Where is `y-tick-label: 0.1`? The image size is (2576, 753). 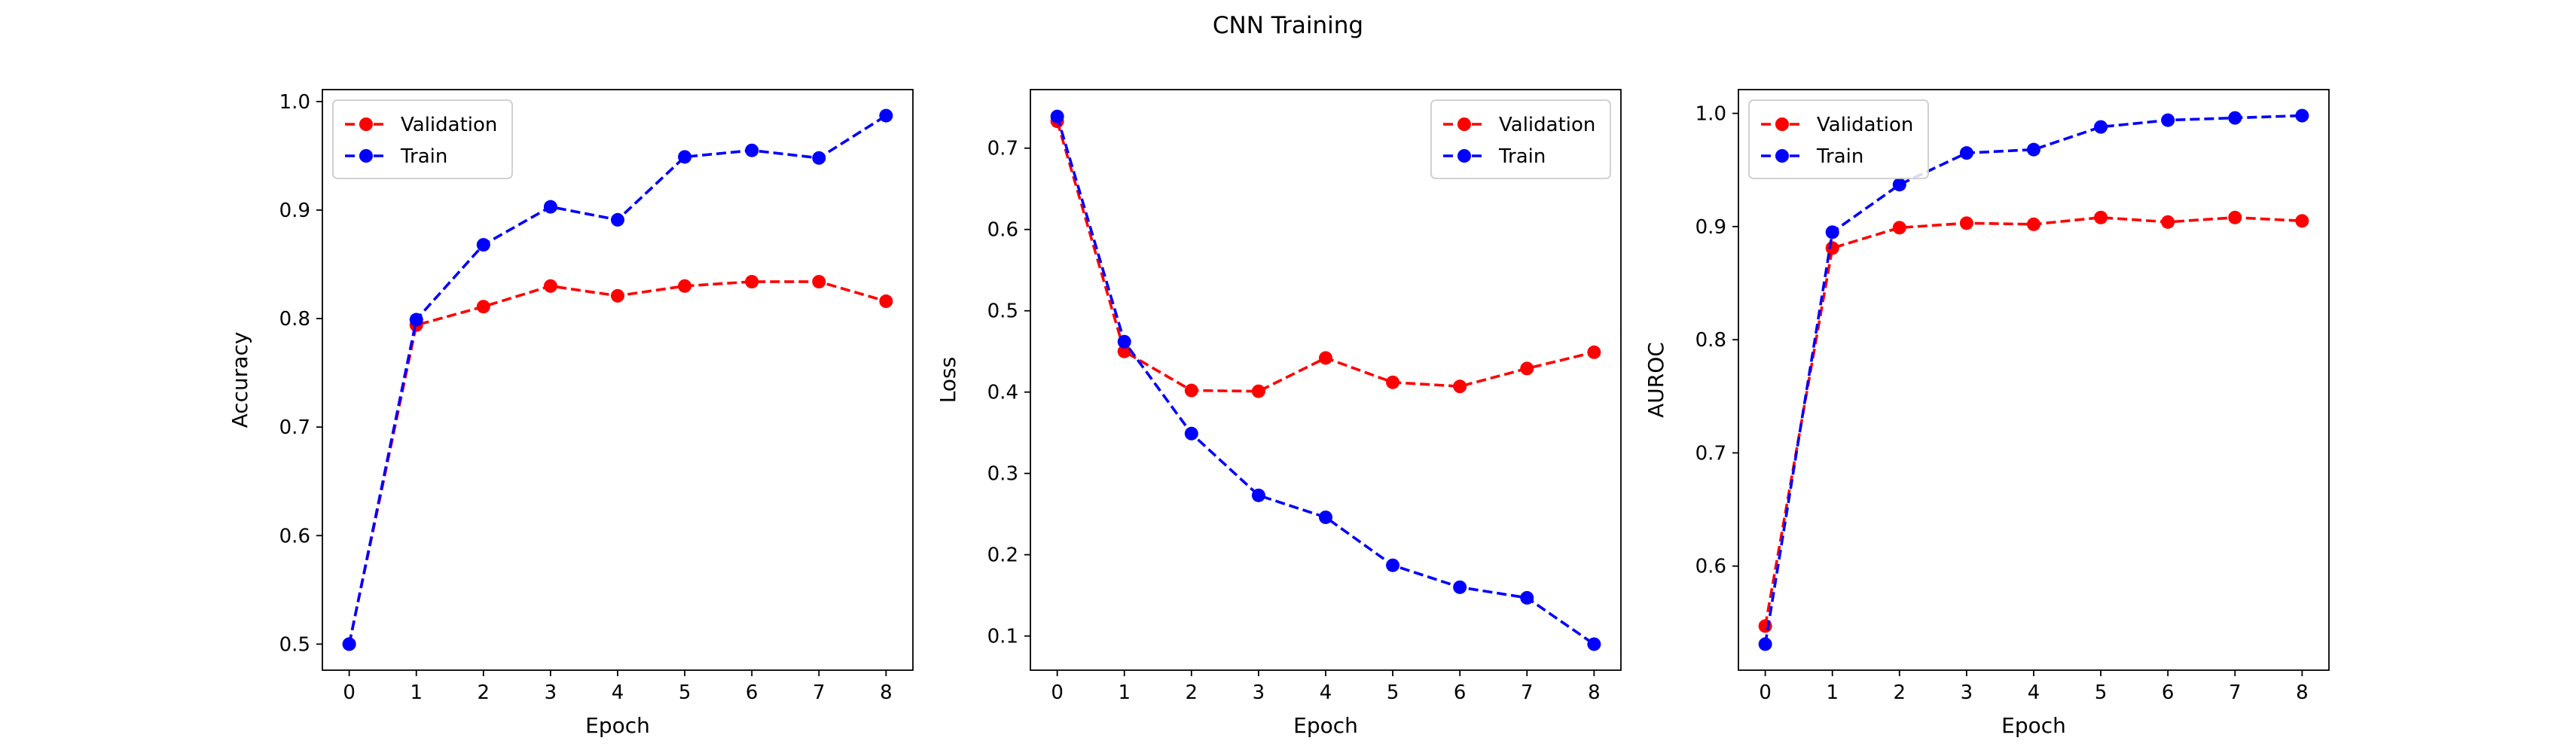 y-tick-label: 0.1 is located at coordinates (1003, 637).